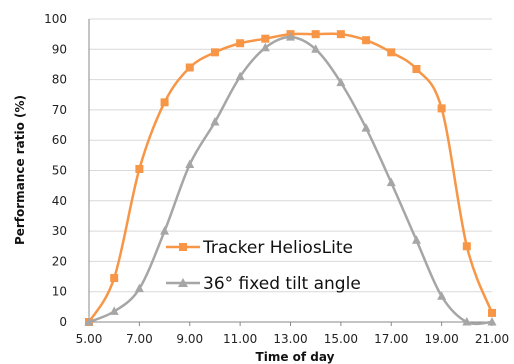 The height and width of the screenshot is (364, 514). Describe the element at coordinates (277, 248) in the screenshot. I see `legend-label-tracker: Tracker HeliosLite` at that location.